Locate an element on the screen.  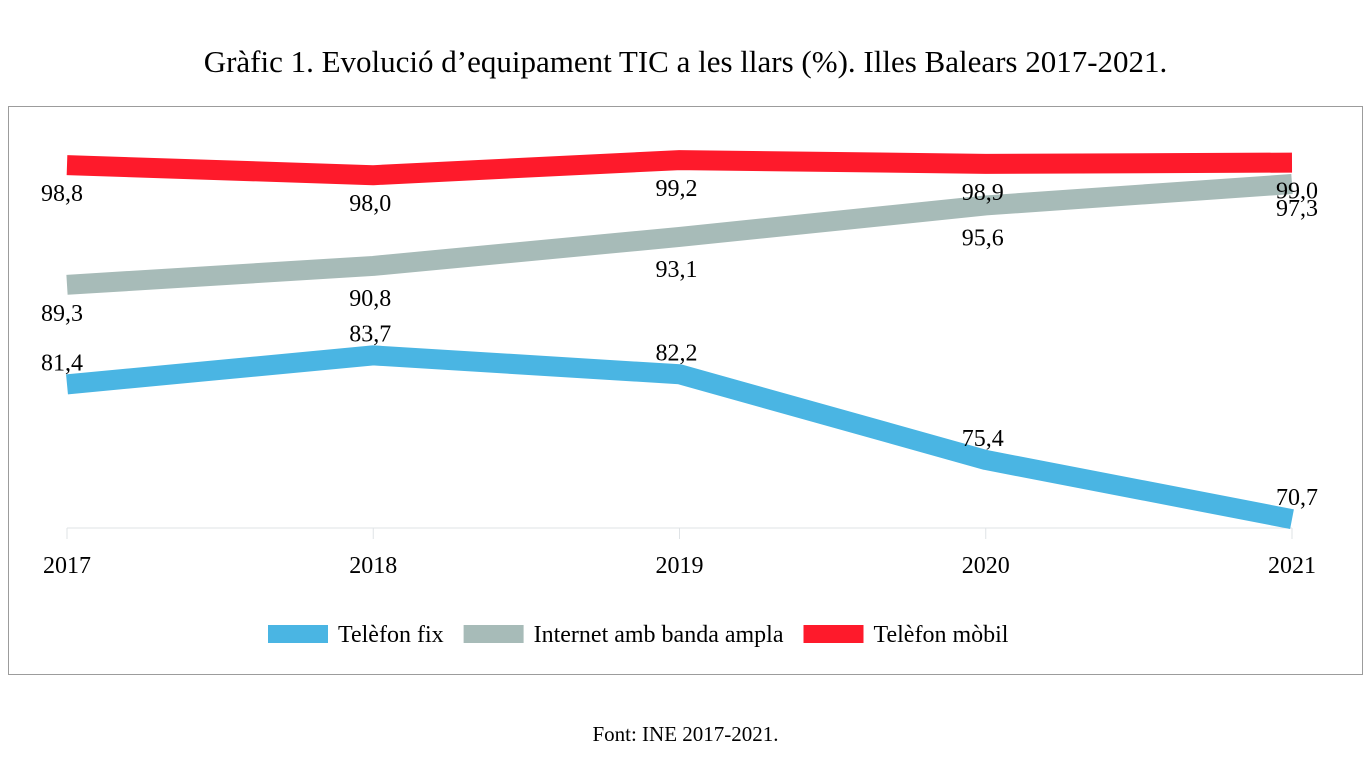
data-label: 89,3 is located at coordinates (62, 314).